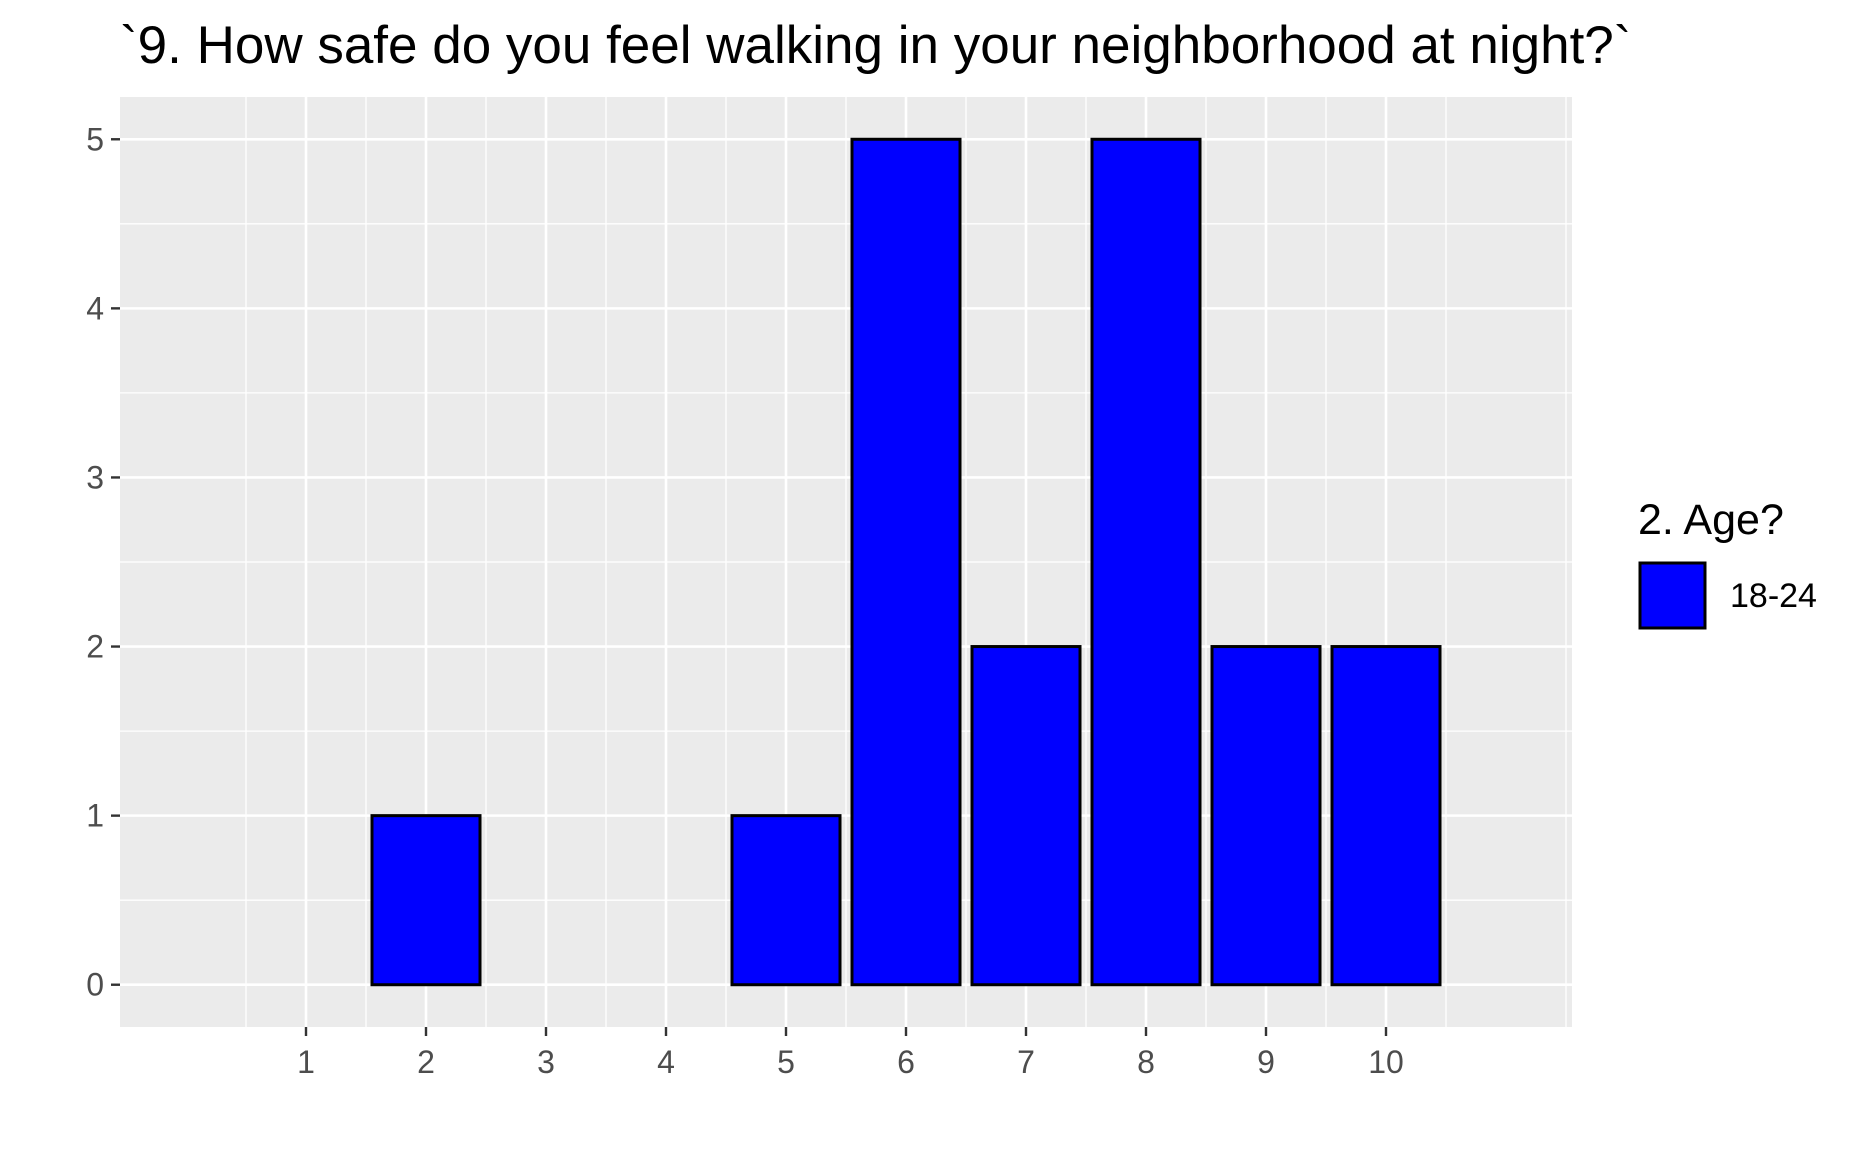  Describe the element at coordinates (666, 1062) in the screenshot. I see `x-tick-label: 4` at that location.